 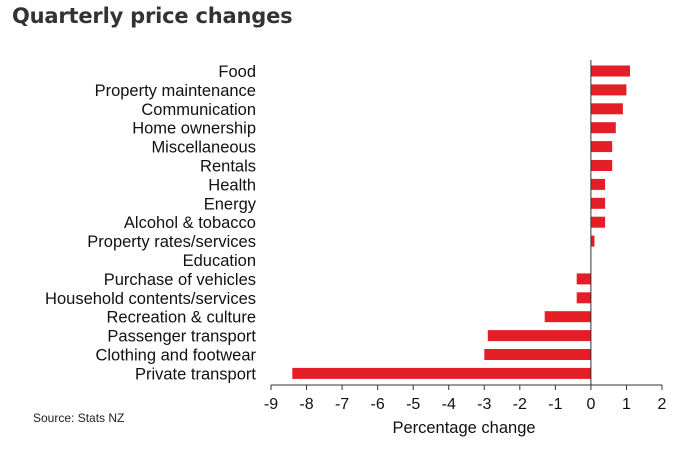 What do you see at coordinates (463, 428) in the screenshot?
I see `x-axis-title: Percentage change` at bounding box center [463, 428].